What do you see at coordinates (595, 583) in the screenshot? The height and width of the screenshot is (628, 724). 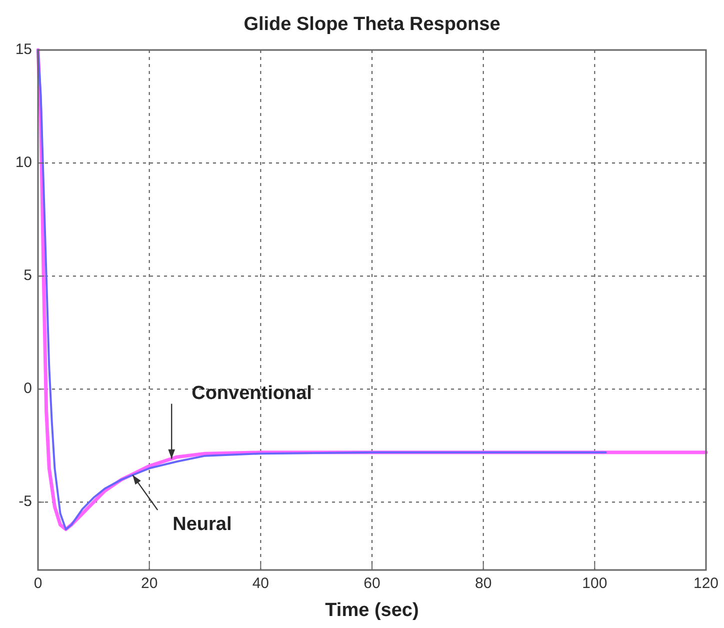 I see `x-tick-label: 100` at bounding box center [595, 583].